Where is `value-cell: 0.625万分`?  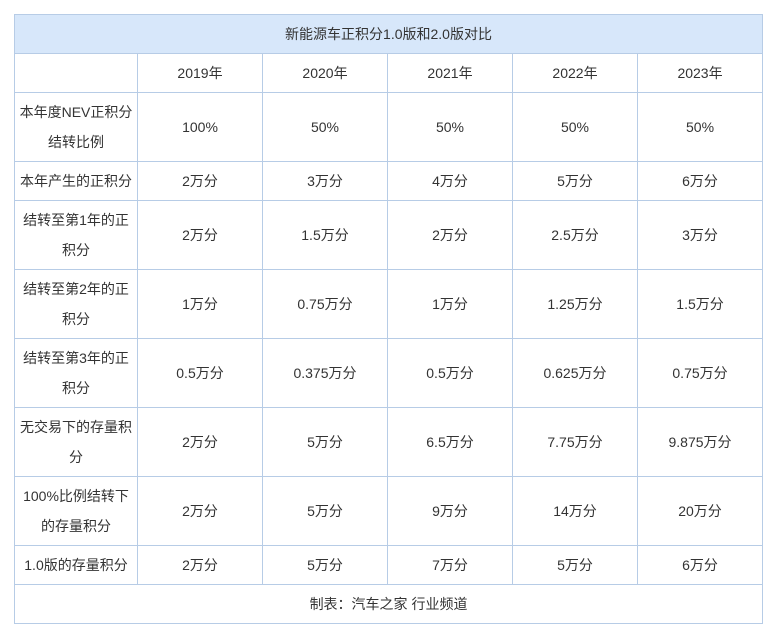
value-cell: 0.625万分 is located at coordinates (575, 373).